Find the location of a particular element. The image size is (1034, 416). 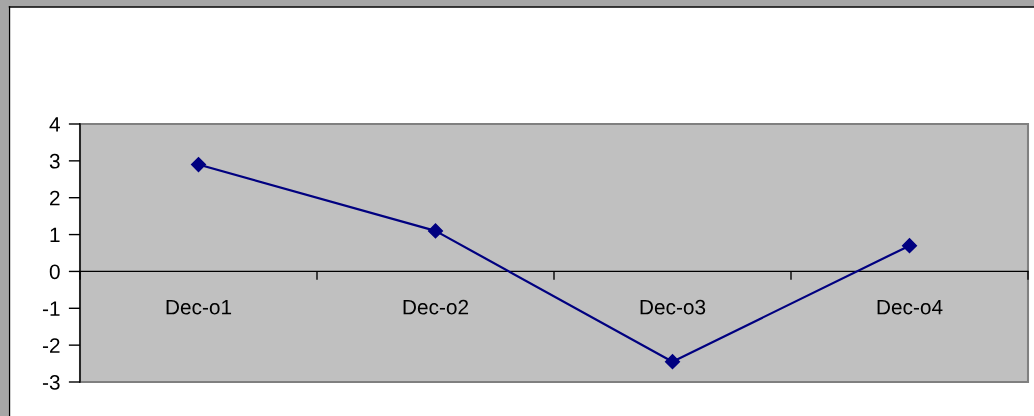

y-tick-label: -1 is located at coordinates (51, 308).